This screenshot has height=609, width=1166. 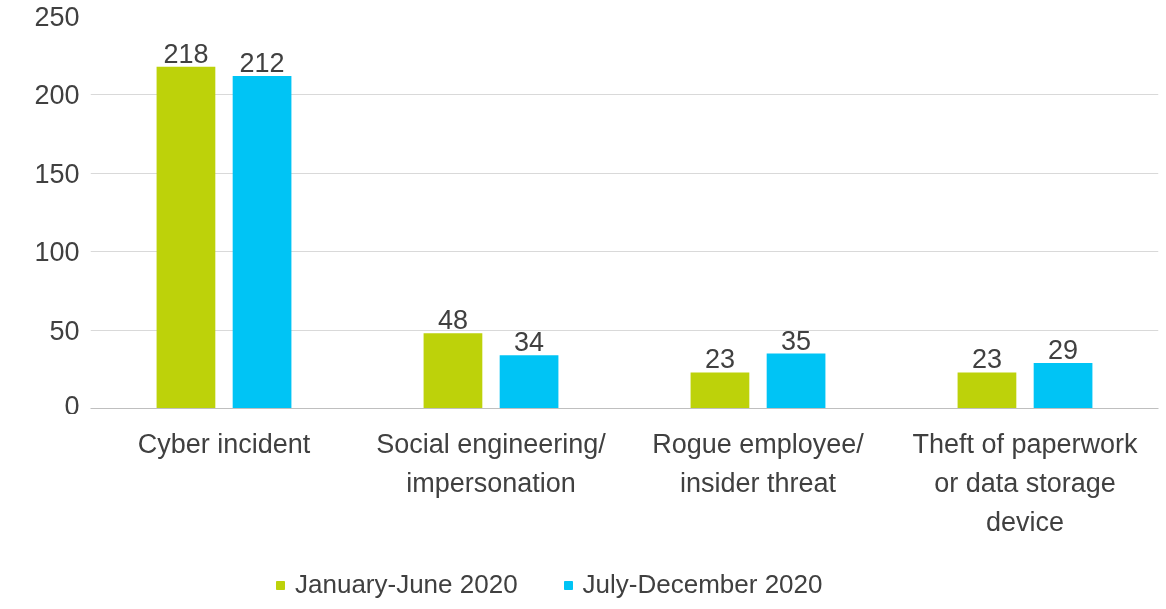 I want to click on y-tick-label: 150, so click(x=57, y=173).